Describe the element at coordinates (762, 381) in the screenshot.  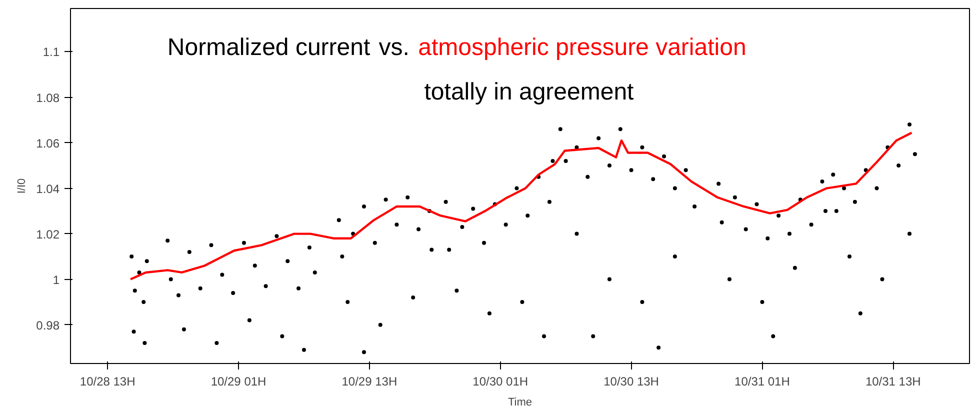
I see `x-tick-label: 10/31 01H` at that location.